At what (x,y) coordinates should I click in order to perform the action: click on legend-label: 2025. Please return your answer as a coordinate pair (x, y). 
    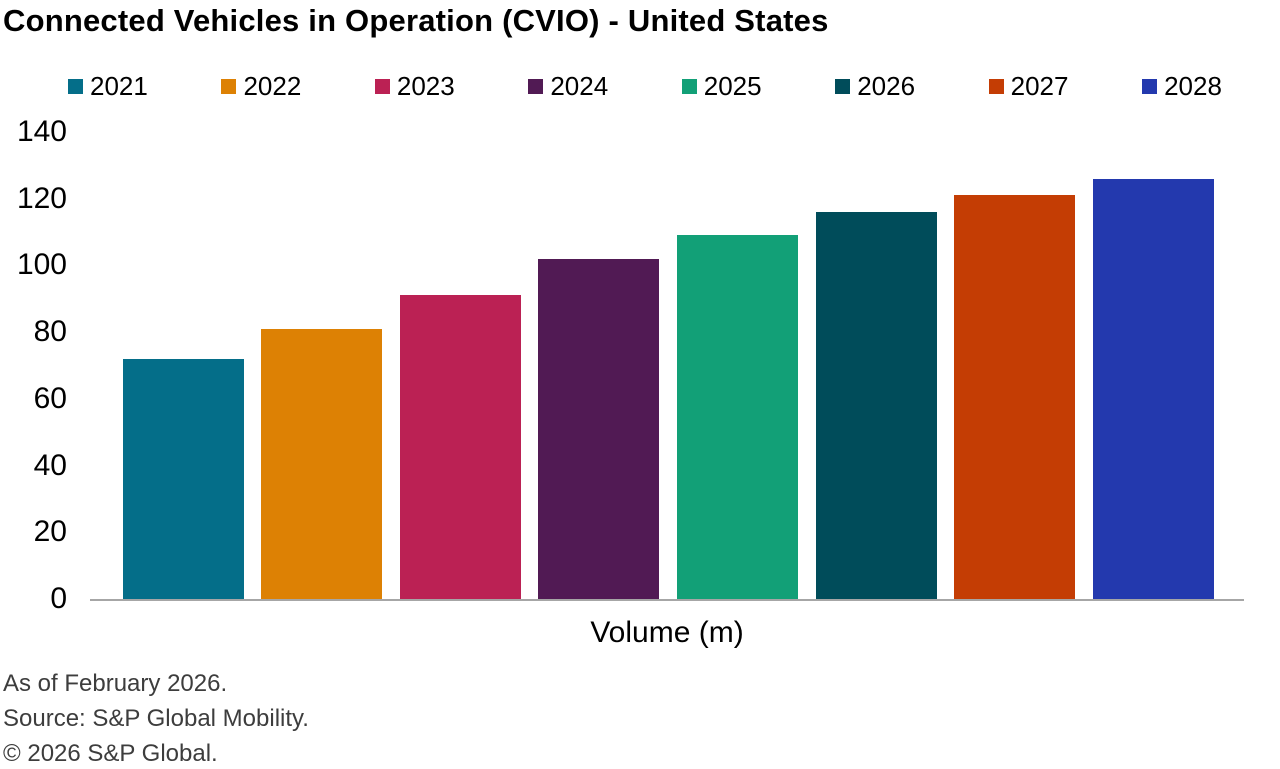
    Looking at the image, I should click on (732, 86).